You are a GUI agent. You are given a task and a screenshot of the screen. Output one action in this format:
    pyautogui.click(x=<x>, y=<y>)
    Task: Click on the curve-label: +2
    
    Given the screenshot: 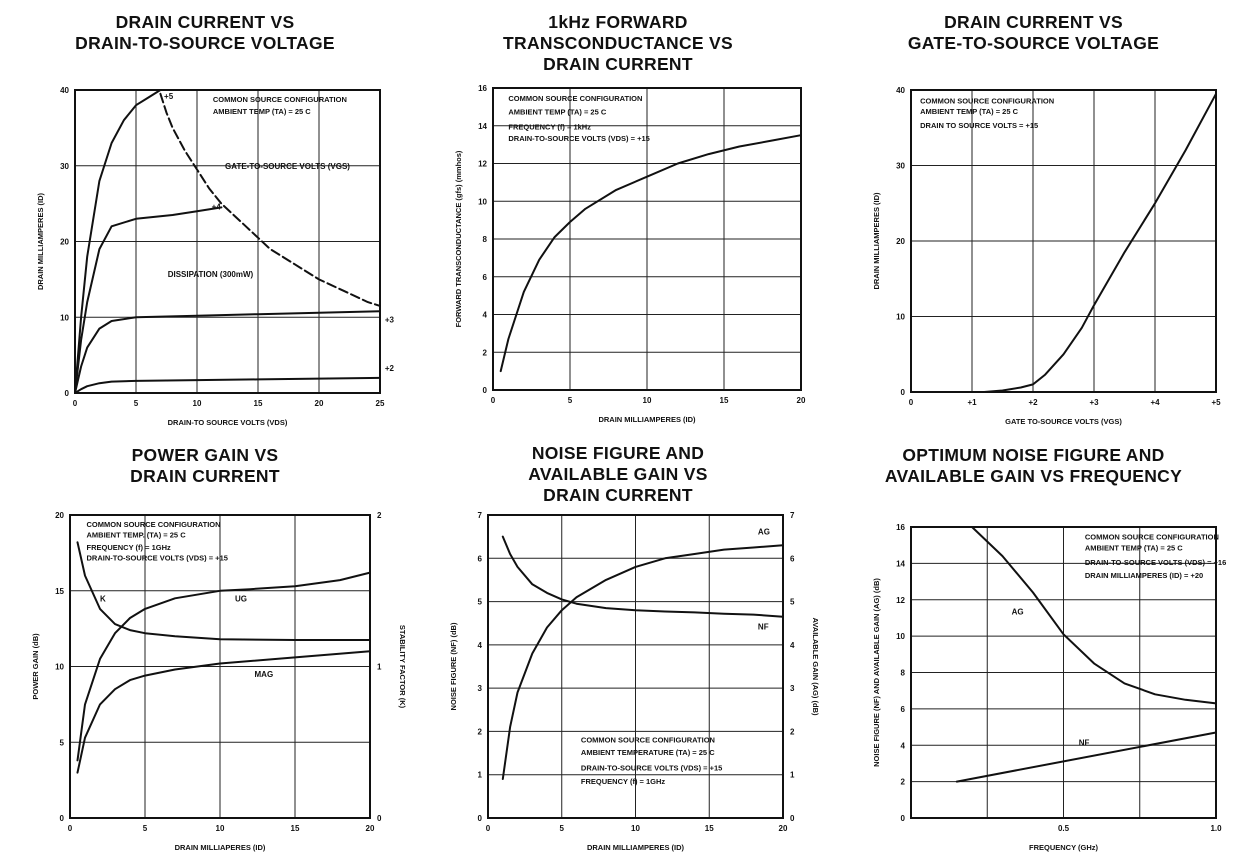 What is the action you would take?
    pyautogui.click(x=390, y=368)
    